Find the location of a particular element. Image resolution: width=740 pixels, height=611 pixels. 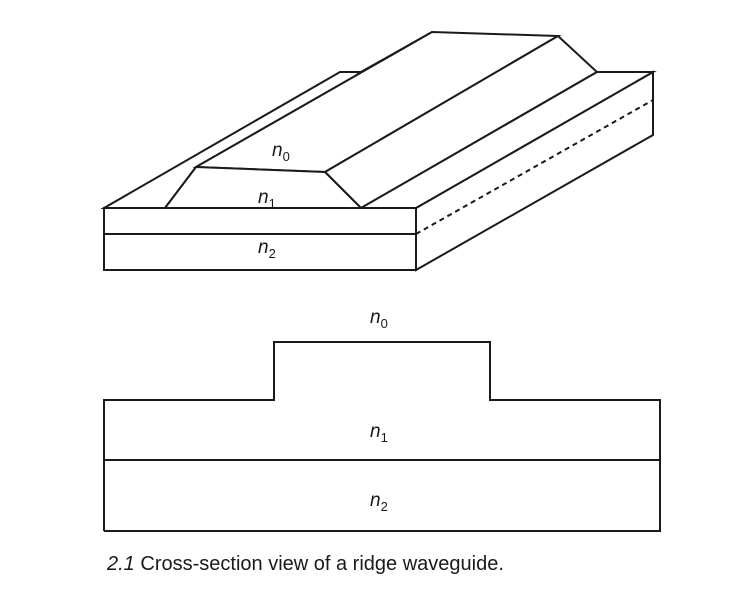

cs-label-n1: n1 is located at coordinates (379, 433).